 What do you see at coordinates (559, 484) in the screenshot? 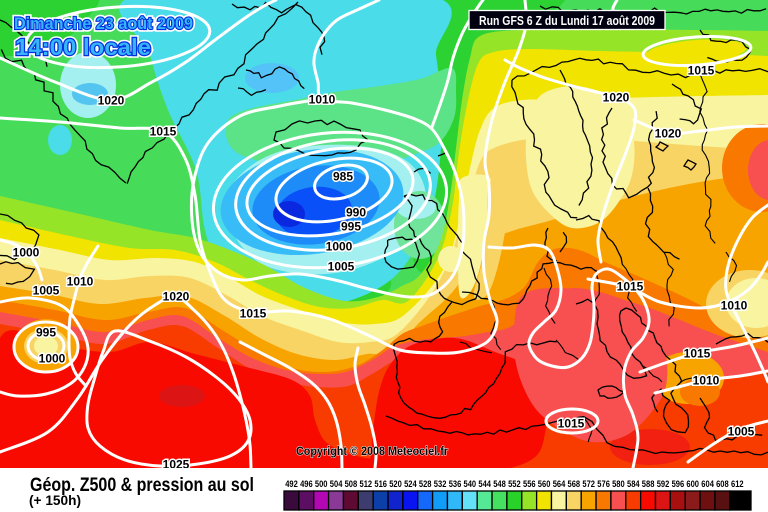
I see `svg-text: 564` at bounding box center [559, 484].